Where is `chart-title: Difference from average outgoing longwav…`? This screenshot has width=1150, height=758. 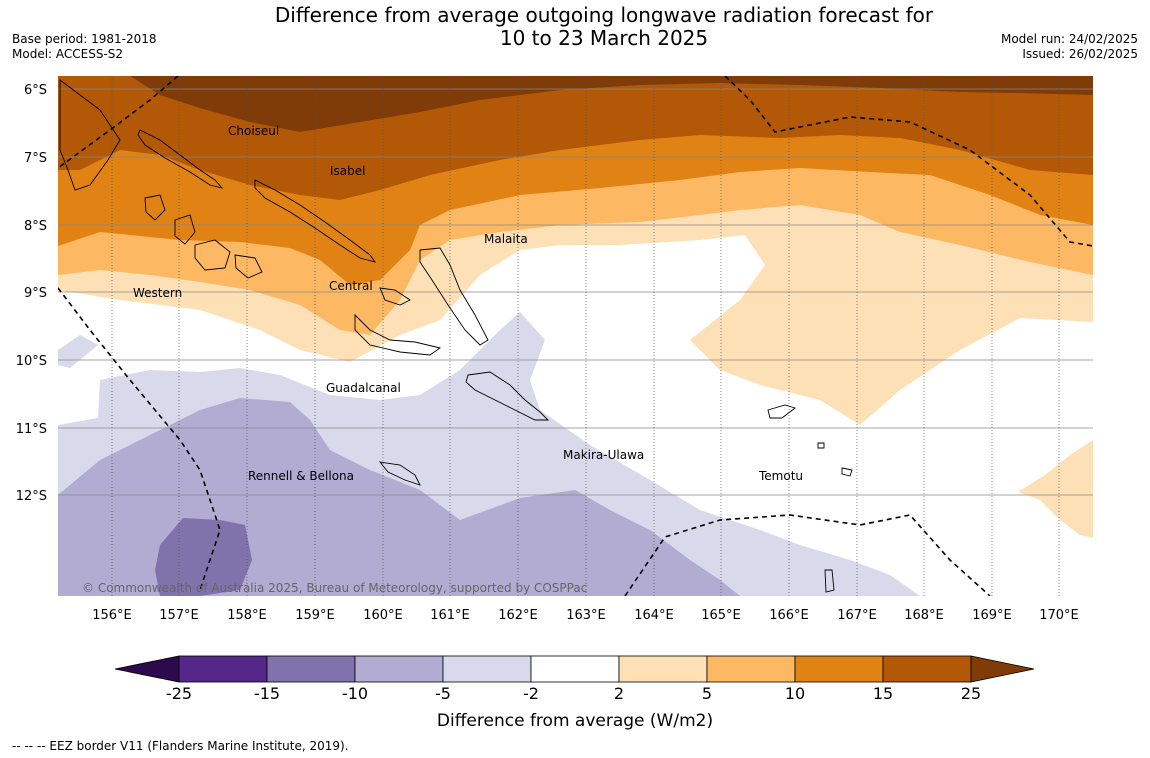
chart-title: Difference from average outgoing longwav… is located at coordinates (575, 27).